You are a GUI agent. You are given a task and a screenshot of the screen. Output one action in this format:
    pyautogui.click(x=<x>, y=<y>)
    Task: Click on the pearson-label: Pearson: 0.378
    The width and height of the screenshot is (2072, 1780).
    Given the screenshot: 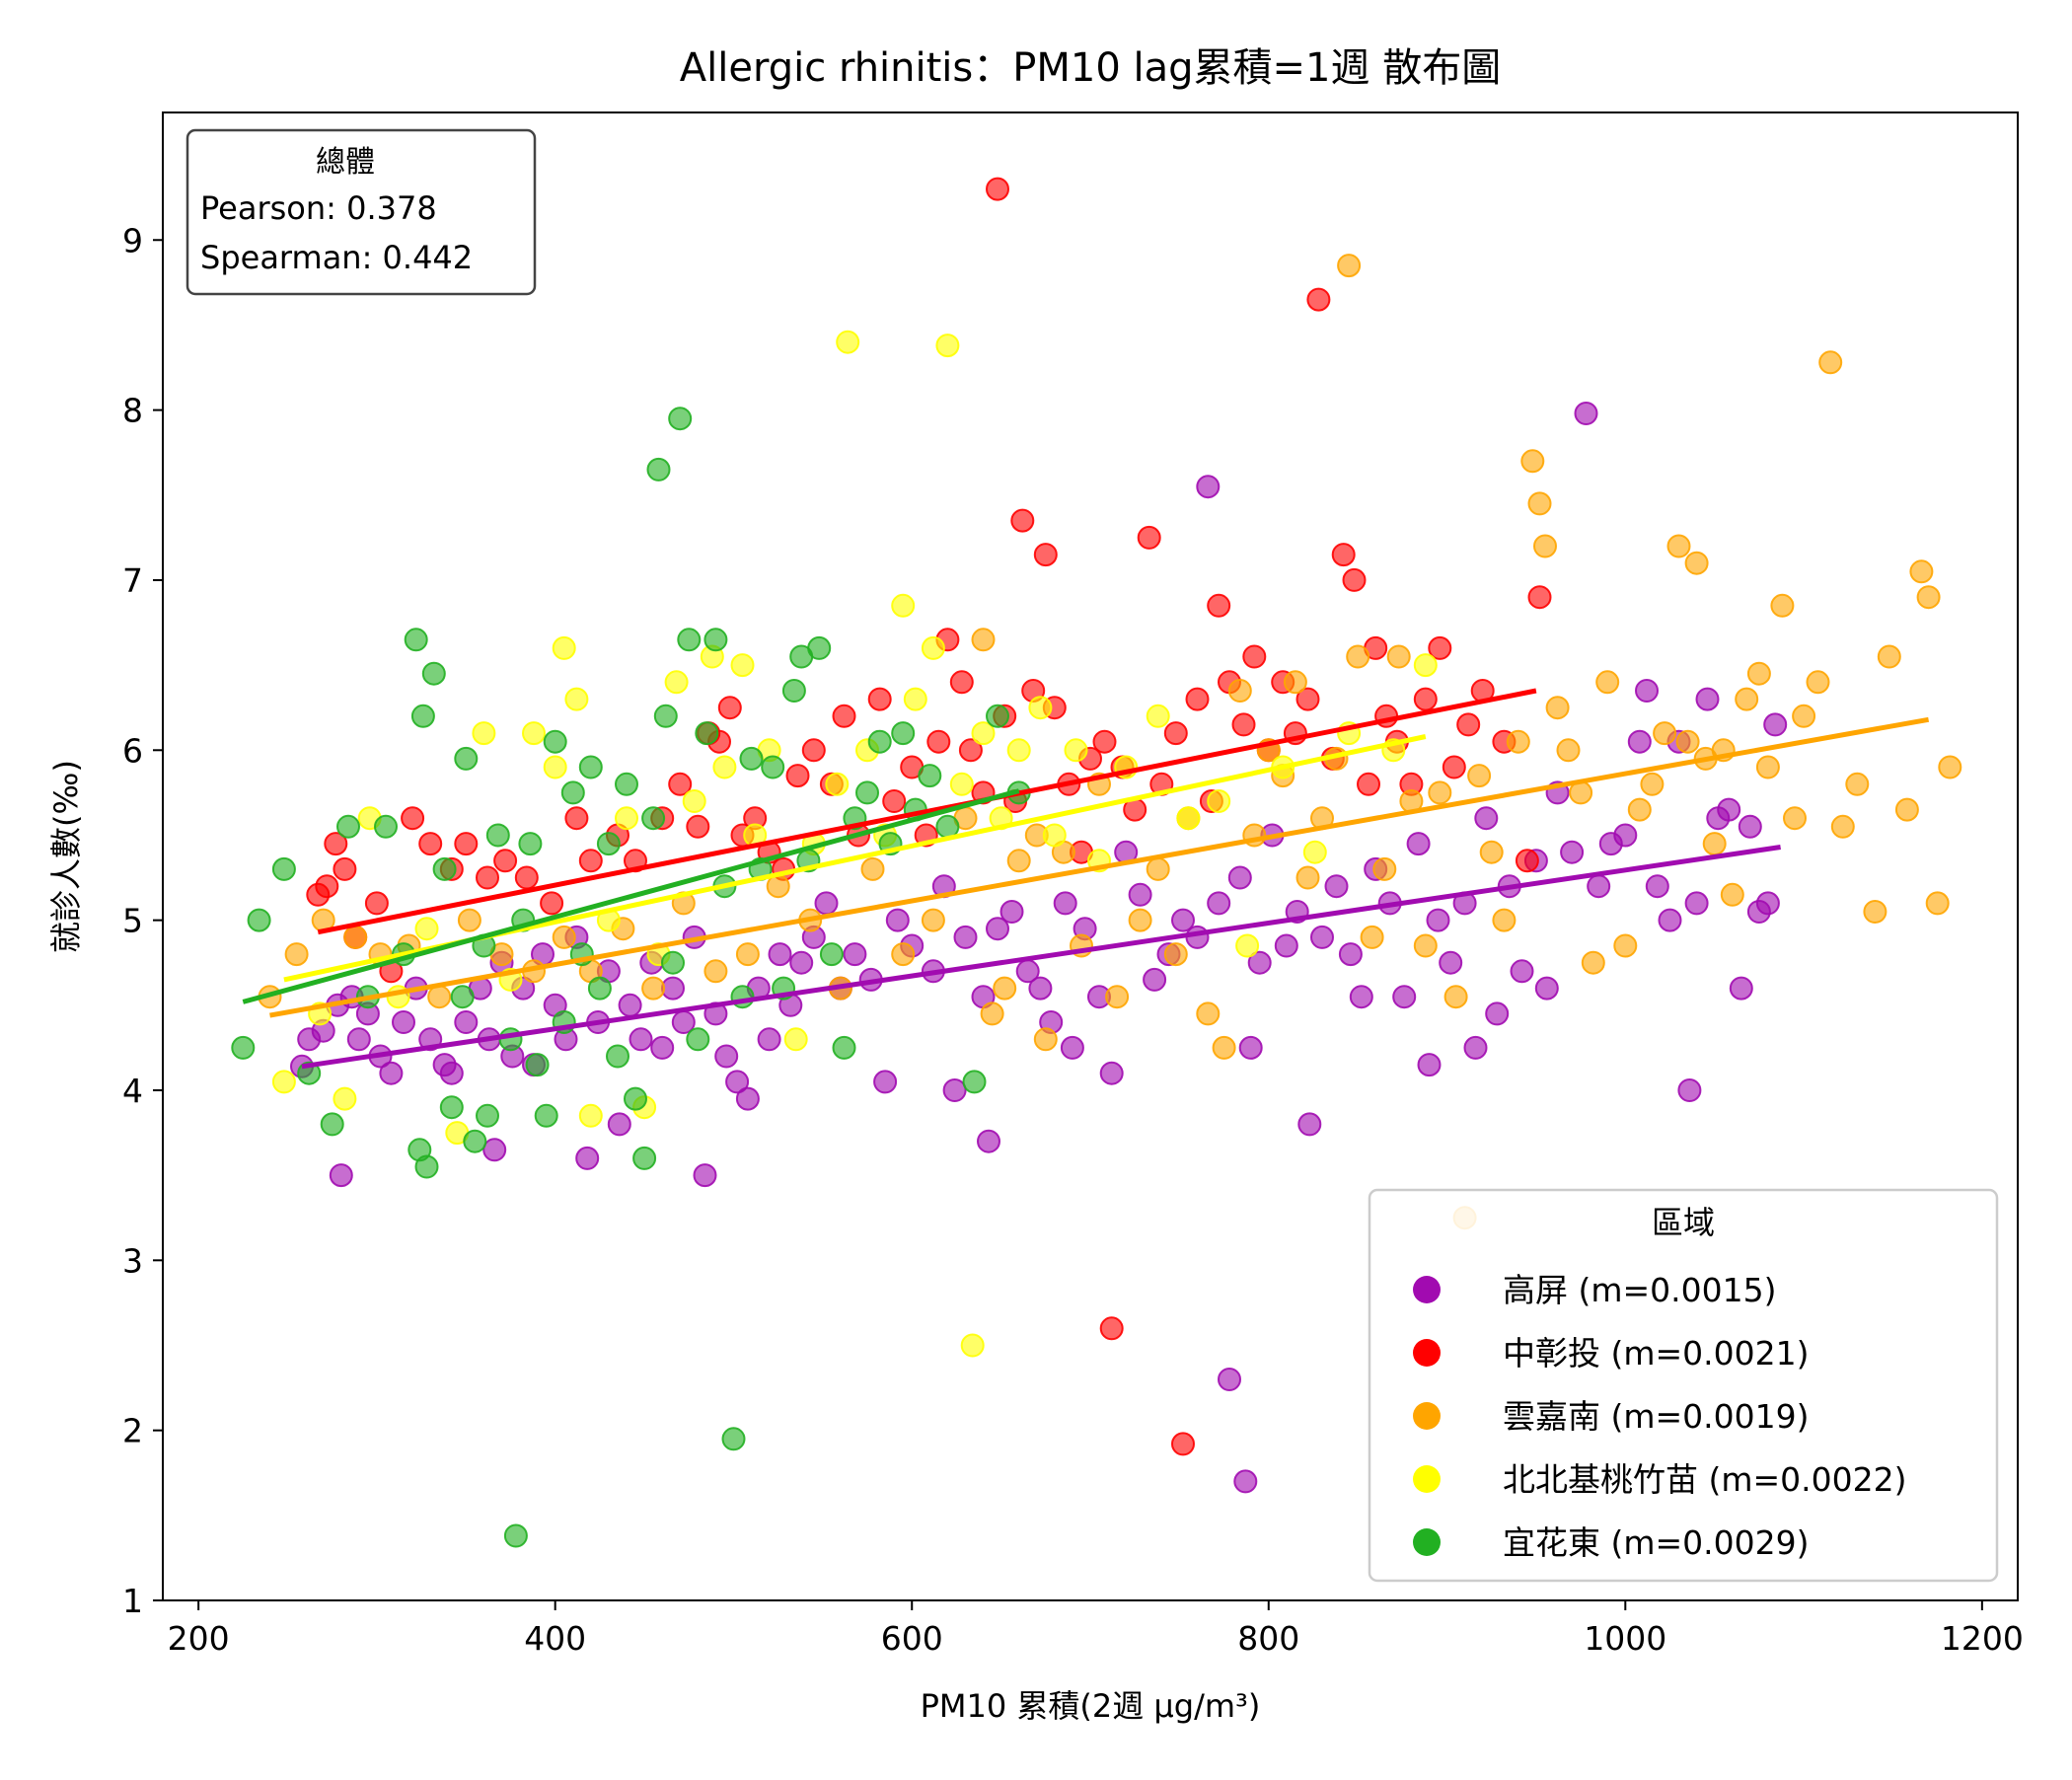 What is the action you would take?
    pyautogui.click(x=318, y=208)
    